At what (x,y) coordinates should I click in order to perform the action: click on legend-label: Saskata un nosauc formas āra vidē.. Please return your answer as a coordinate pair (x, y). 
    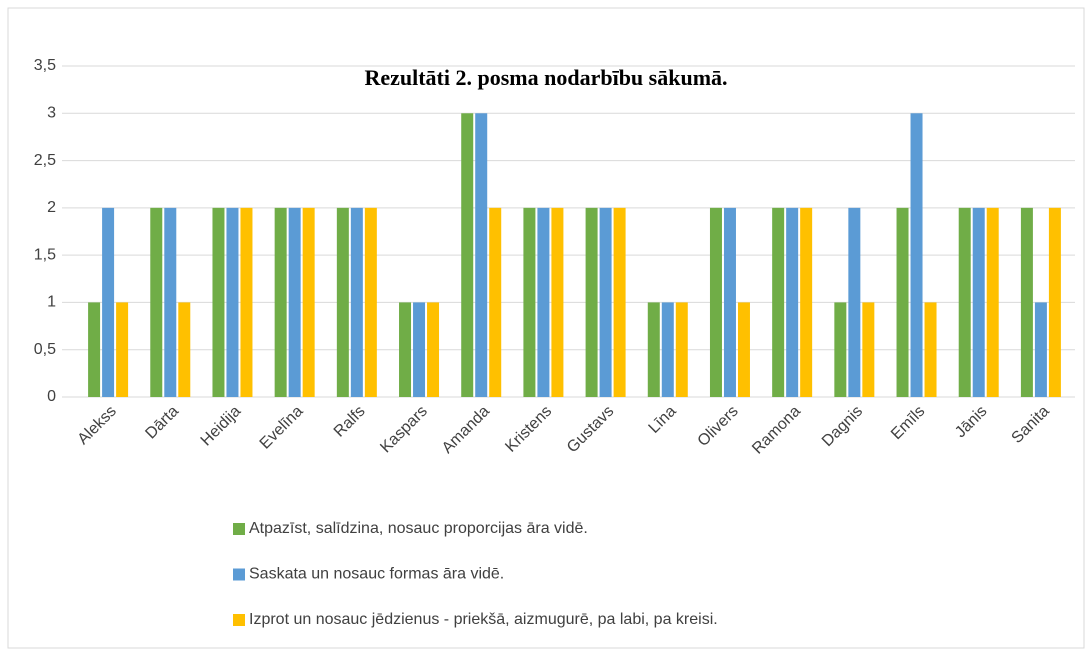
    Looking at the image, I should click on (376, 574).